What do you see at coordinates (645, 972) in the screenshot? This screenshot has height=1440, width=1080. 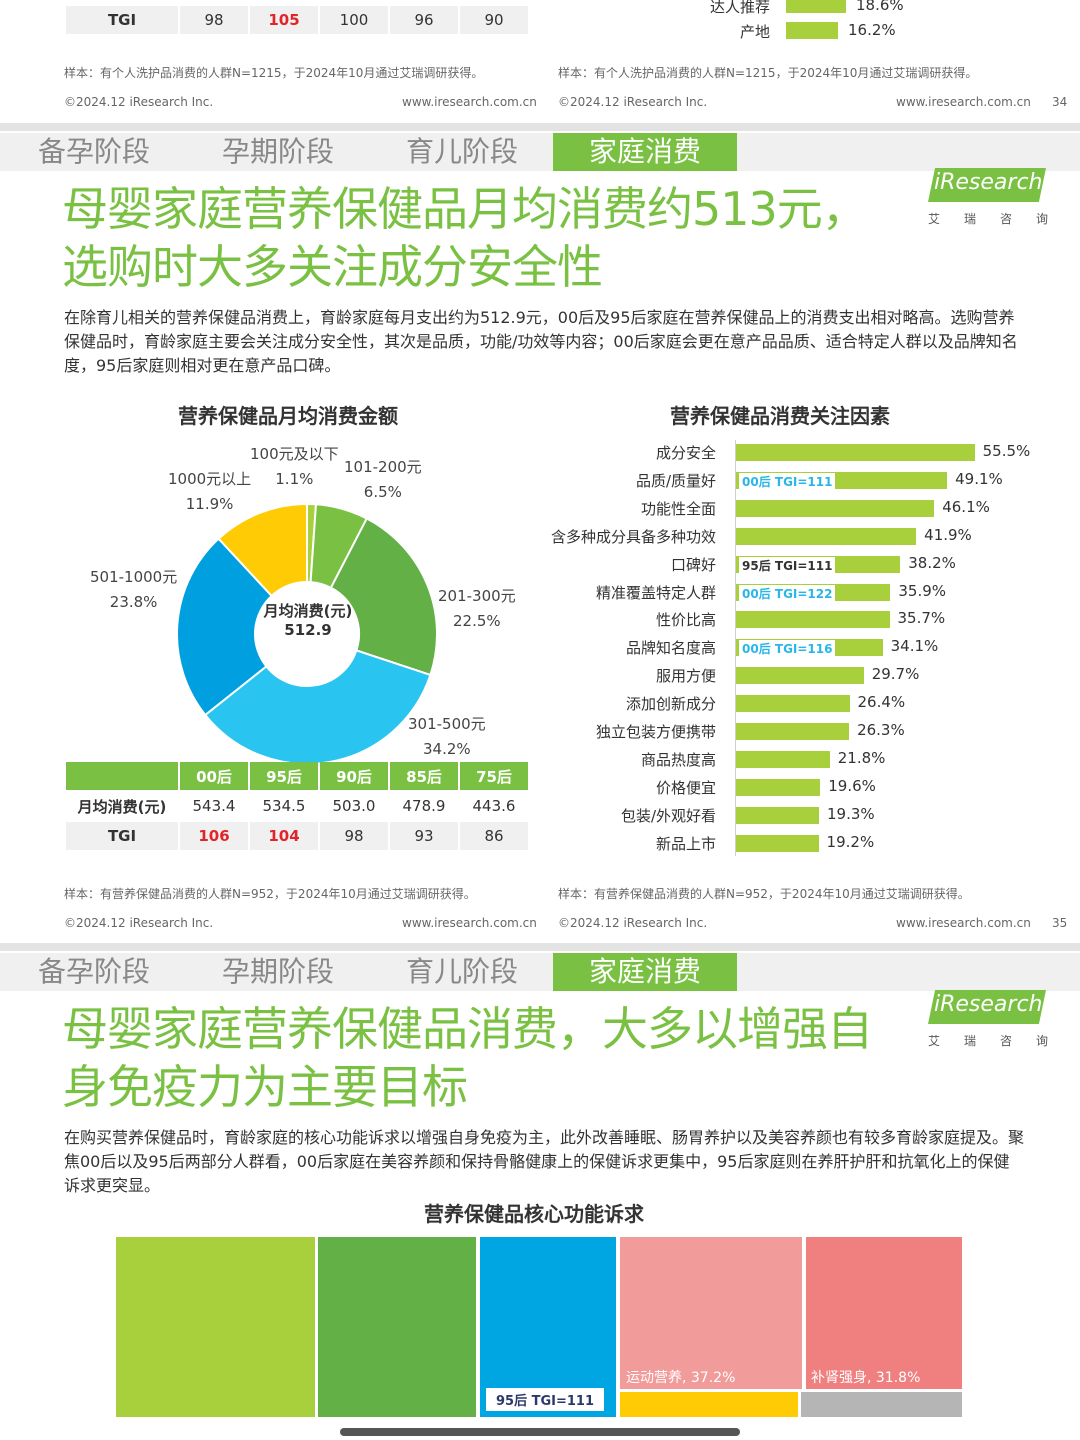 I see `tab-family-consumption-2: 家庭消费` at bounding box center [645, 972].